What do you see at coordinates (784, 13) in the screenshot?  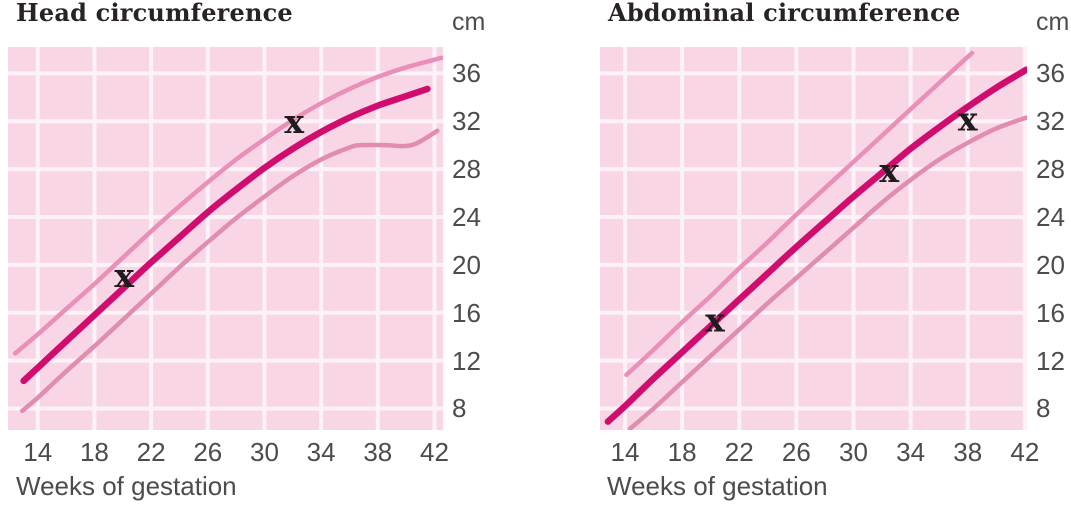 I see `chart-title: Abdominal circumference` at bounding box center [784, 13].